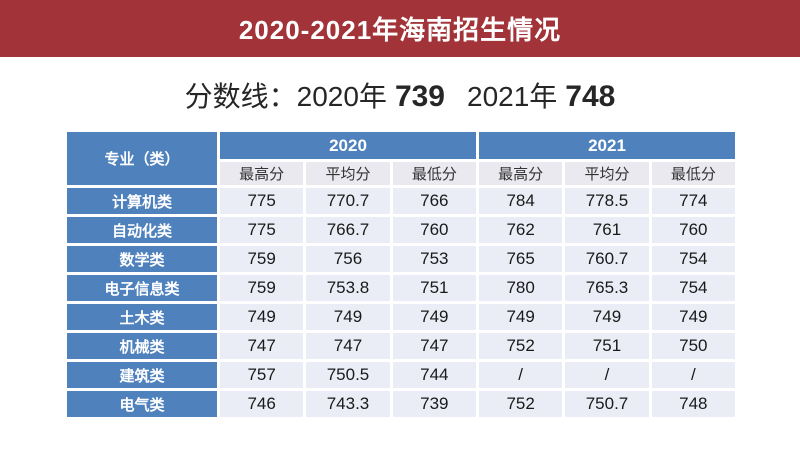  I want to click on slide-title-banner: 2020-2021年海南招生情况, so click(400, 28).